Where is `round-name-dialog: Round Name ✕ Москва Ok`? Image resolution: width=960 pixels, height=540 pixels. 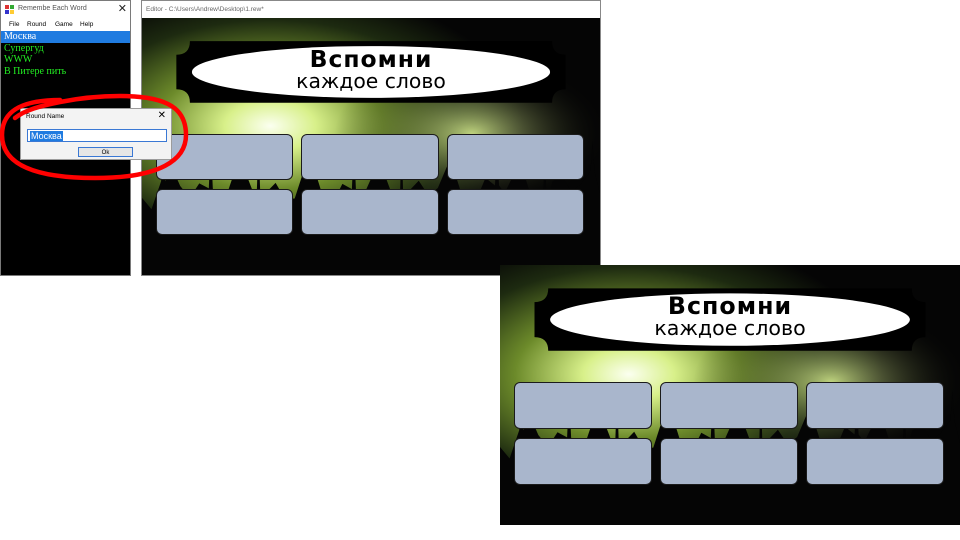
round-name-dialog: Round Name ✕ Москва Ok is located at coordinates (96, 134).